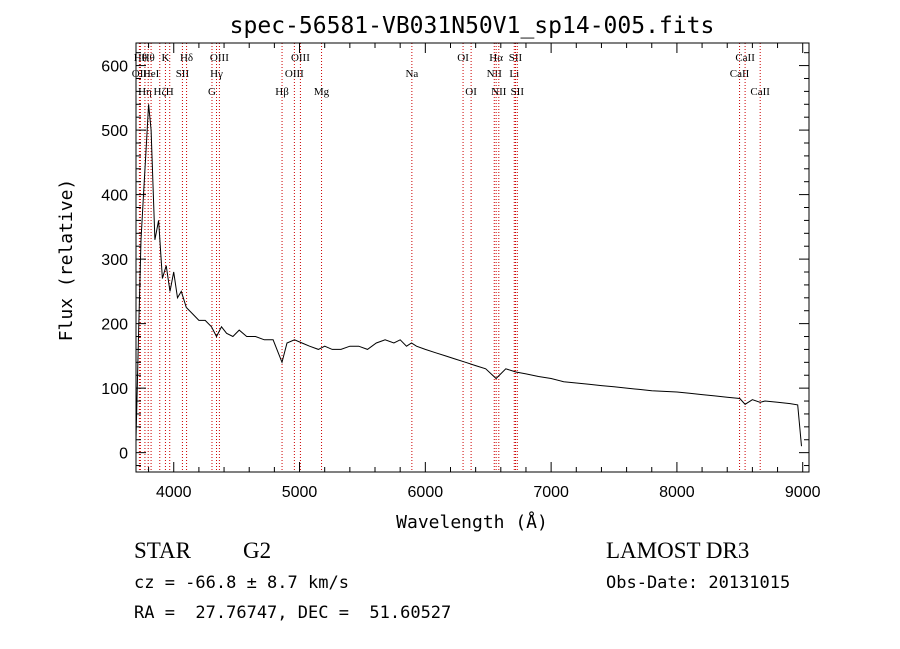 The height and width of the screenshot is (649, 900). What do you see at coordinates (145, 92) in the screenshot?
I see `line-marker-label: Hη` at bounding box center [145, 92].